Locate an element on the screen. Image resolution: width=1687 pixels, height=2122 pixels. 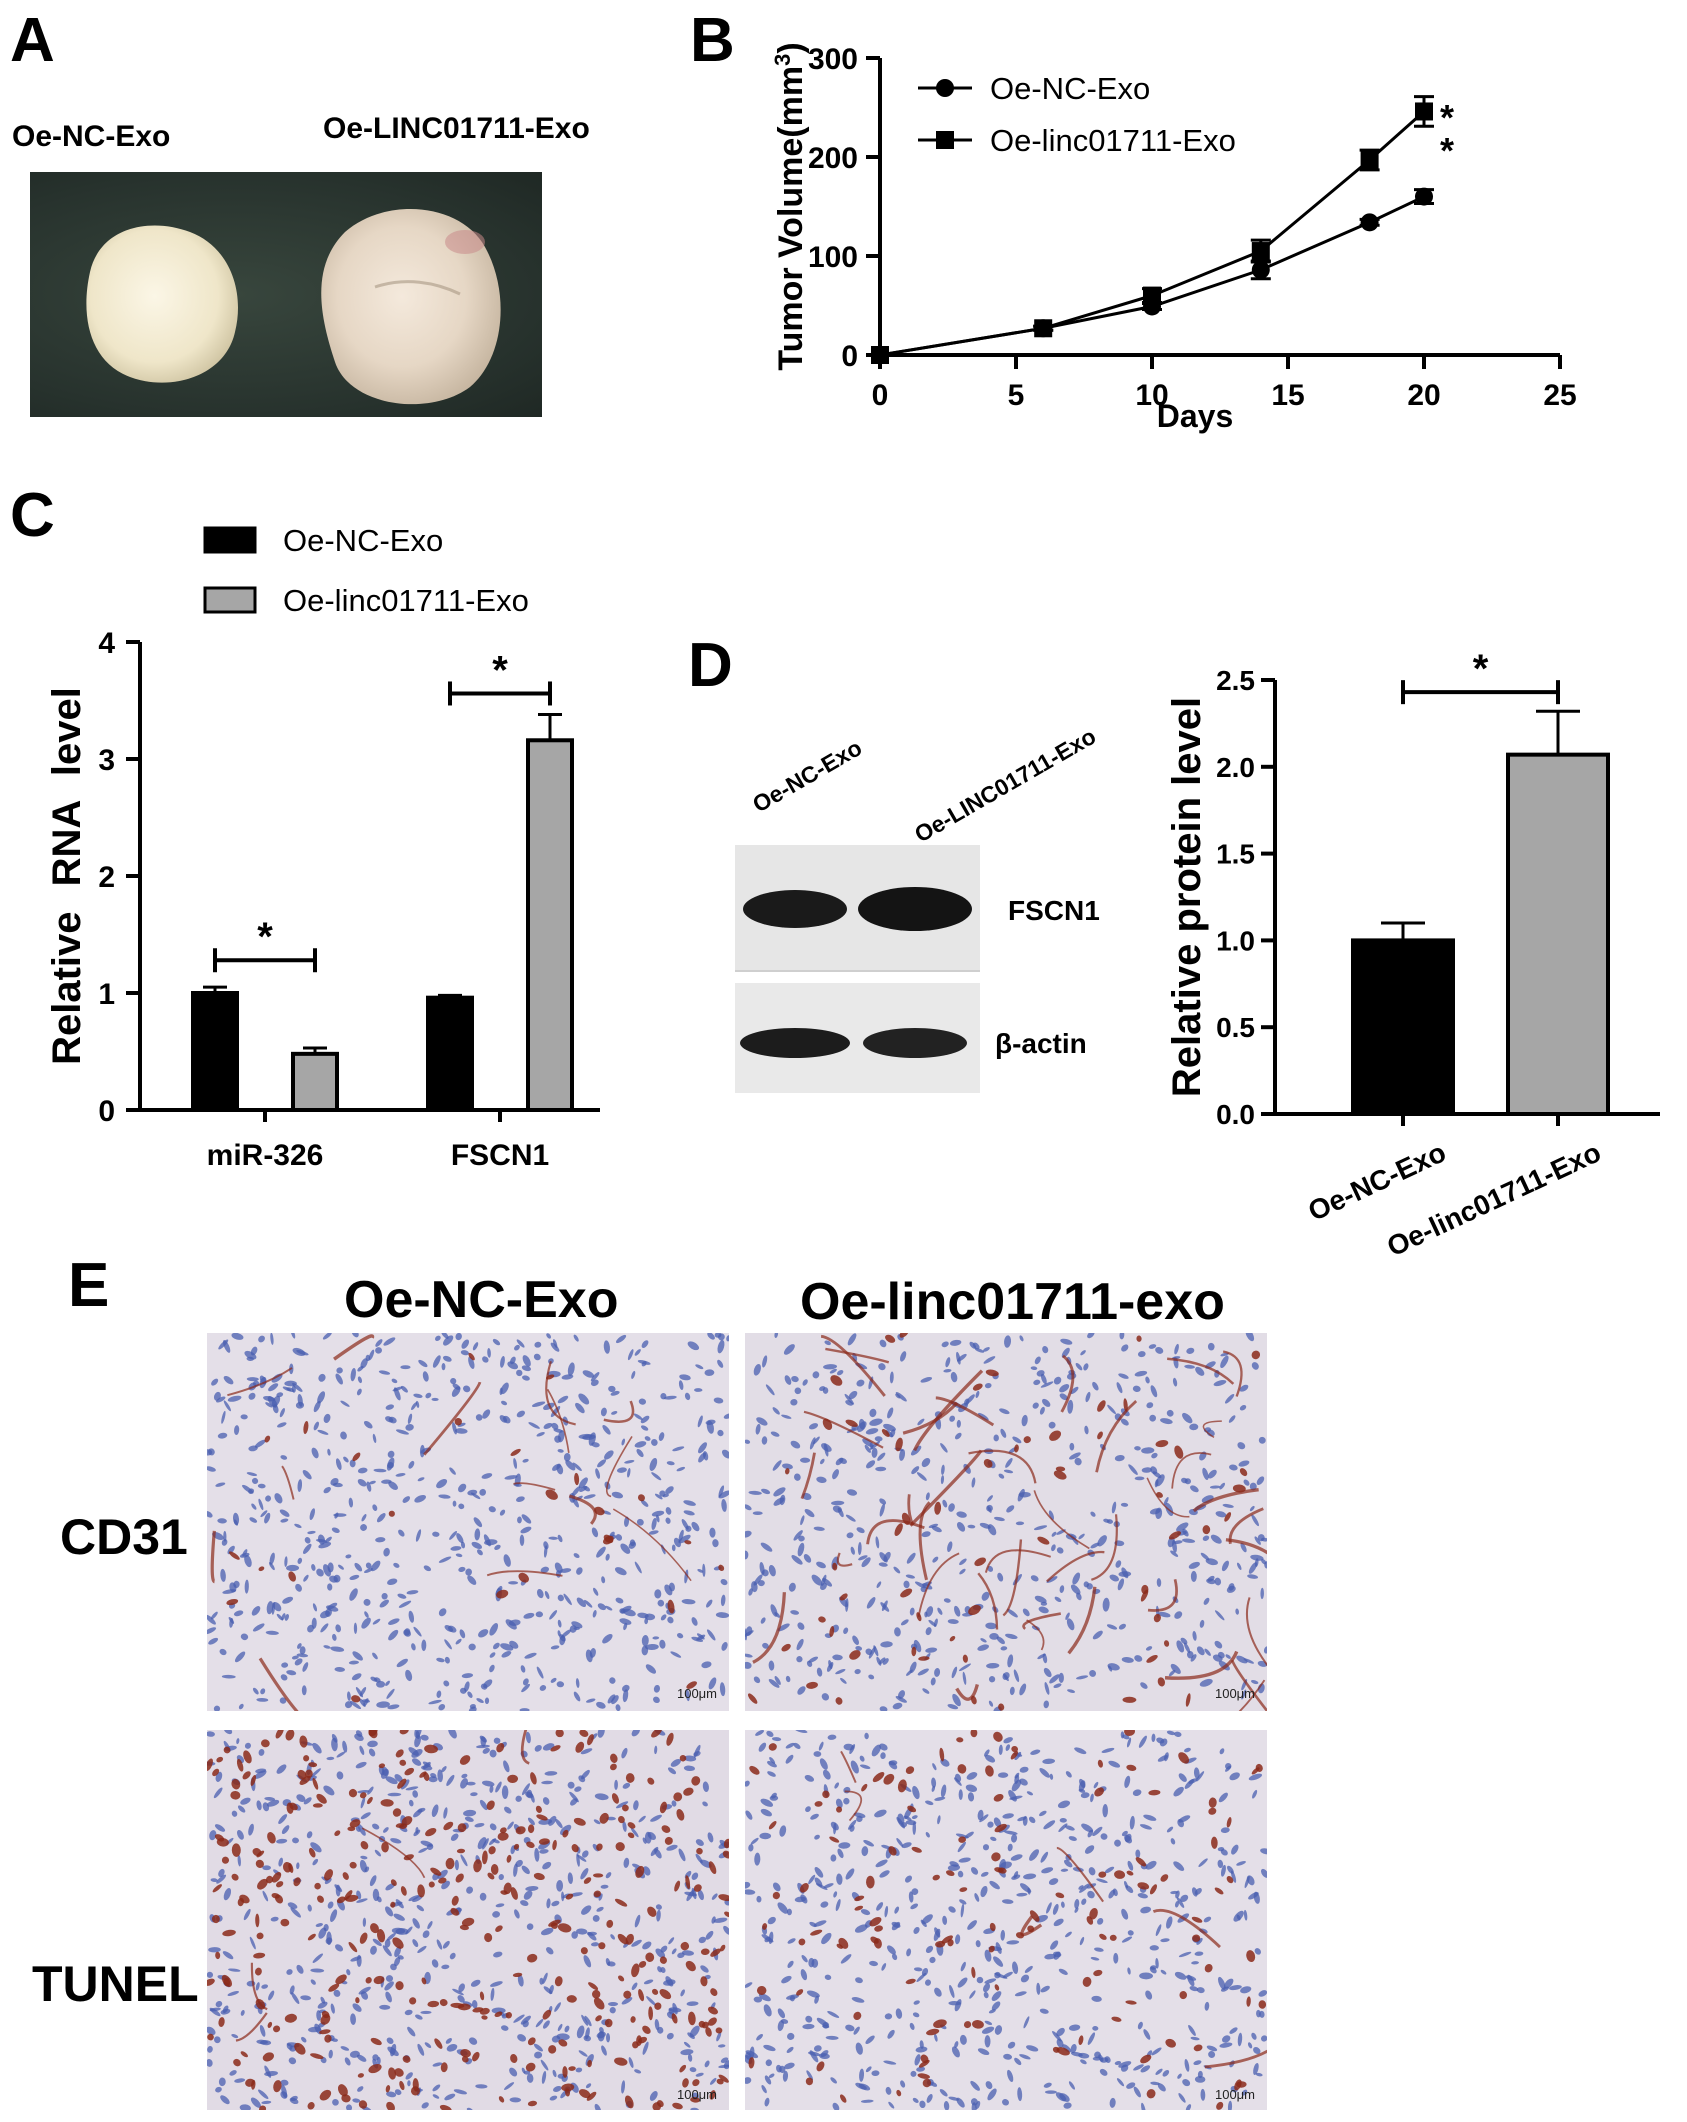
legend-marker is located at coordinates (945, 88).